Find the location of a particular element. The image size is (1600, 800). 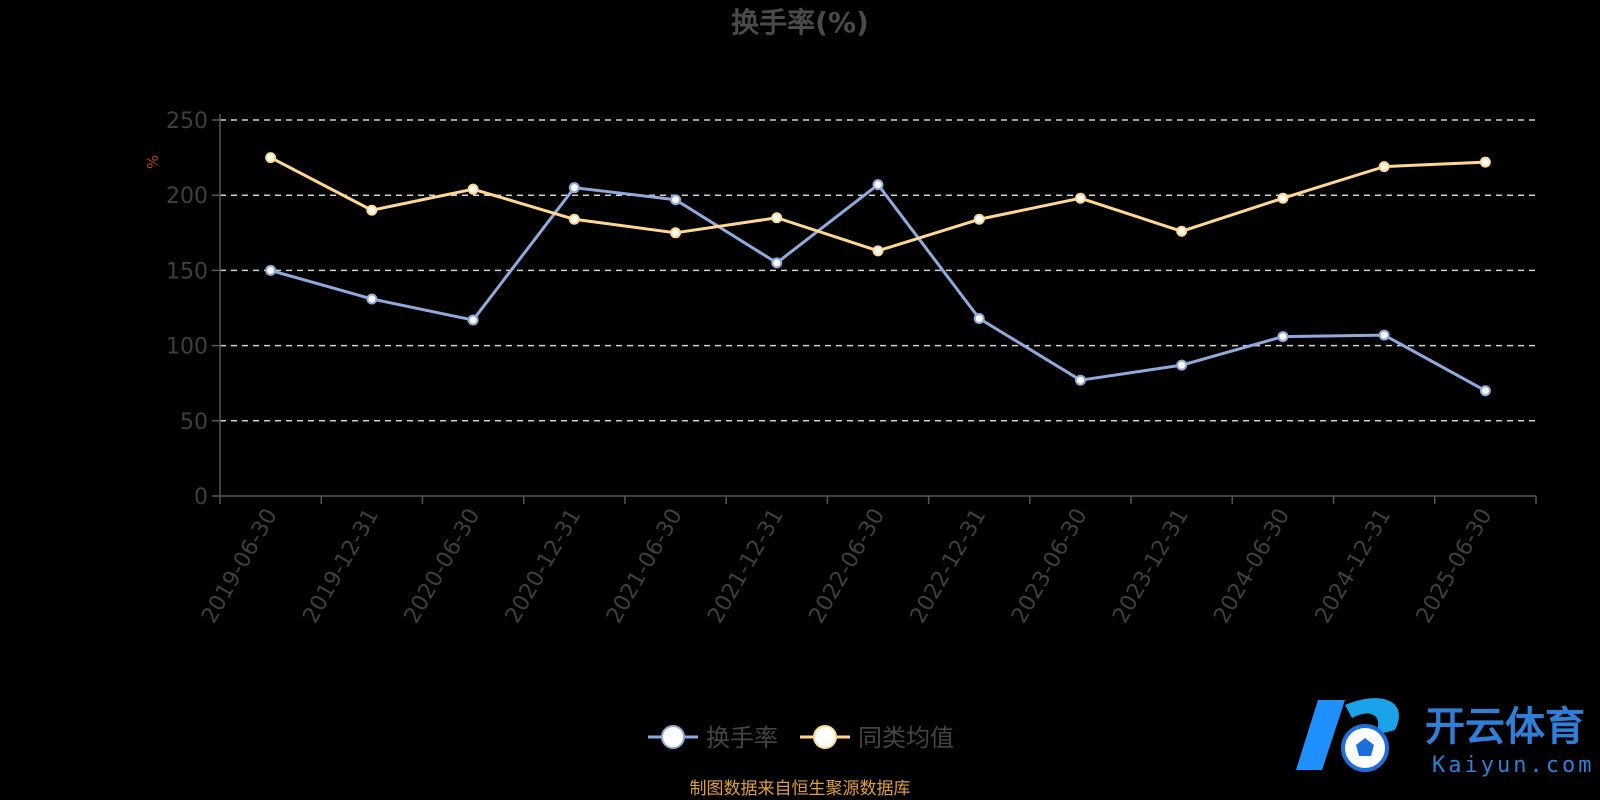

x-tick-label: 2023-12-31 is located at coordinates (1151, 566).